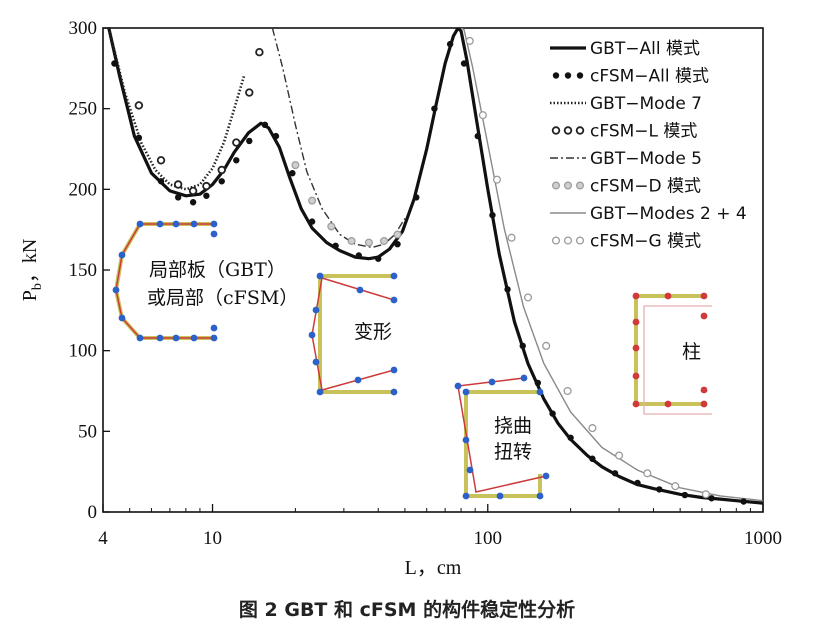 This screenshot has width=814, height=634. Describe the element at coordinates (37, 286) in the screenshot. I see `y-axis-title-sub: b` at that location.